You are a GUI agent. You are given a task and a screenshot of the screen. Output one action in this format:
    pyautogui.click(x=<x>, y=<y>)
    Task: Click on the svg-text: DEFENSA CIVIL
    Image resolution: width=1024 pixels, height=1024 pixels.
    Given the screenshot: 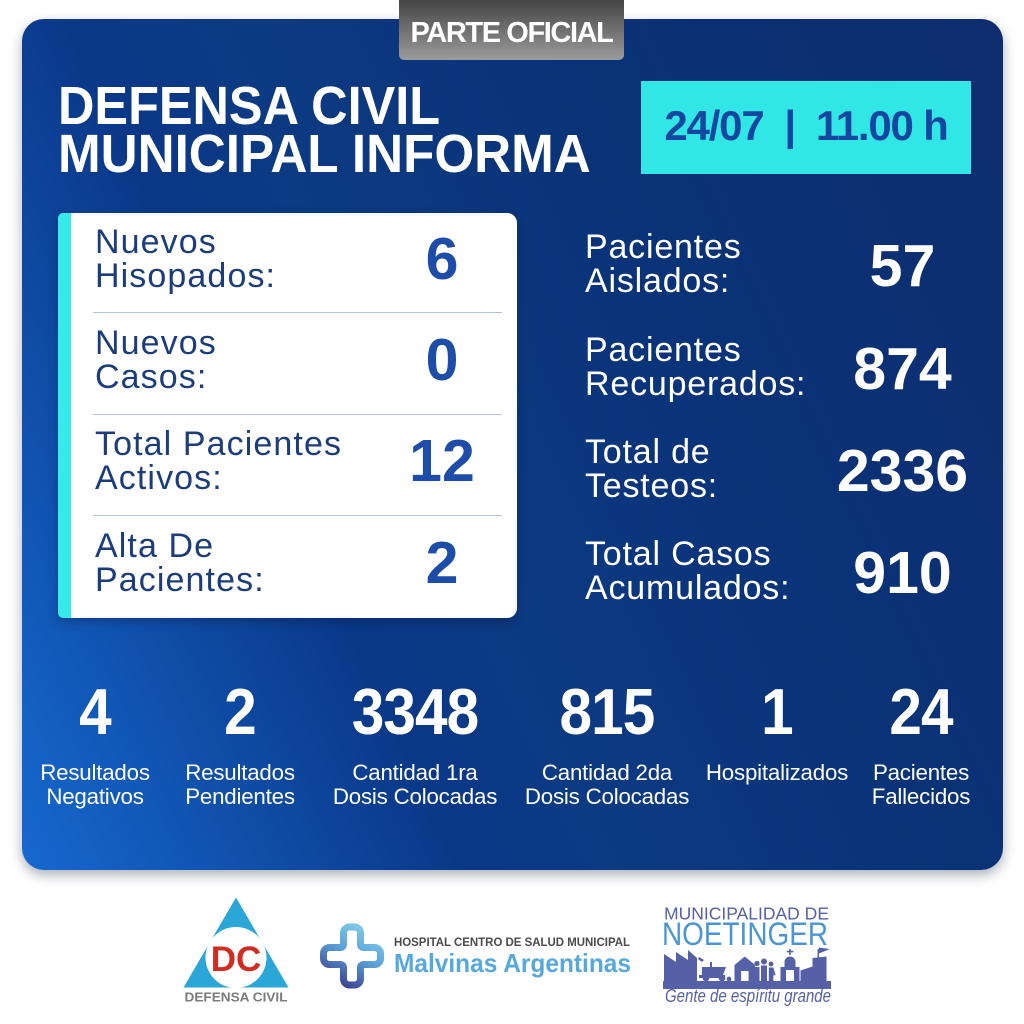 What is the action you would take?
    pyautogui.click(x=236, y=998)
    